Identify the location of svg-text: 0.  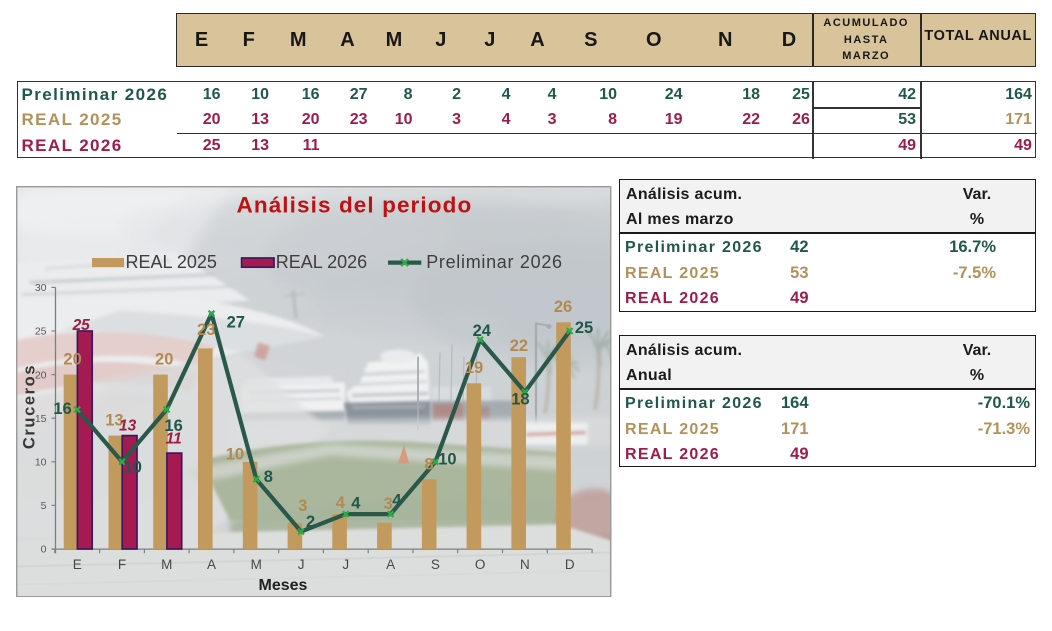
(44, 549).